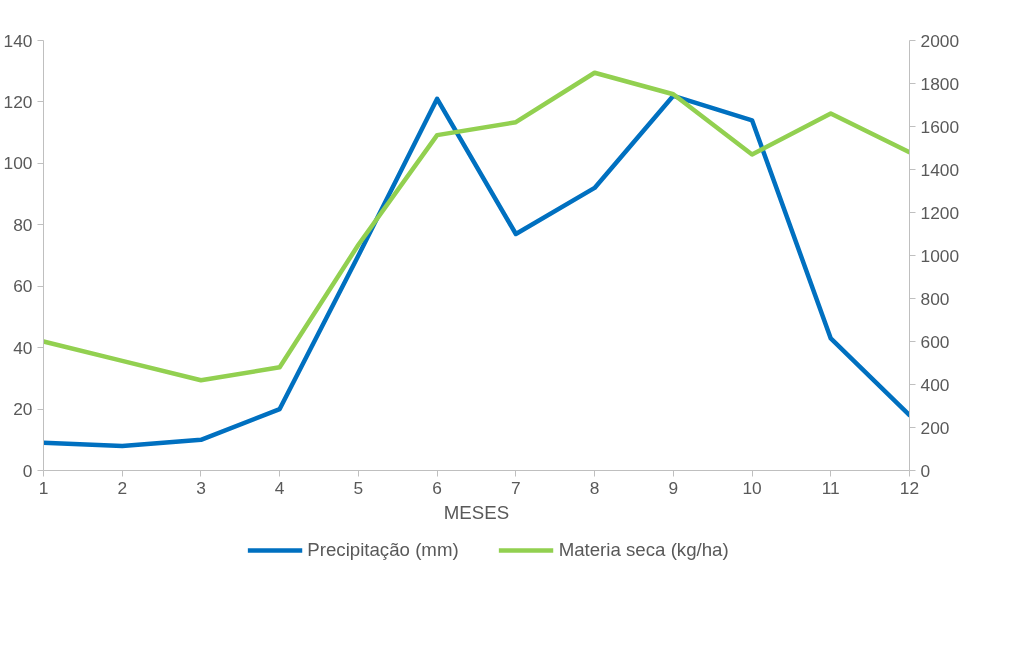 This screenshot has height=663, width=1028. Describe the element at coordinates (594, 487) in the screenshot. I see `x-tick-label: 8` at that location.